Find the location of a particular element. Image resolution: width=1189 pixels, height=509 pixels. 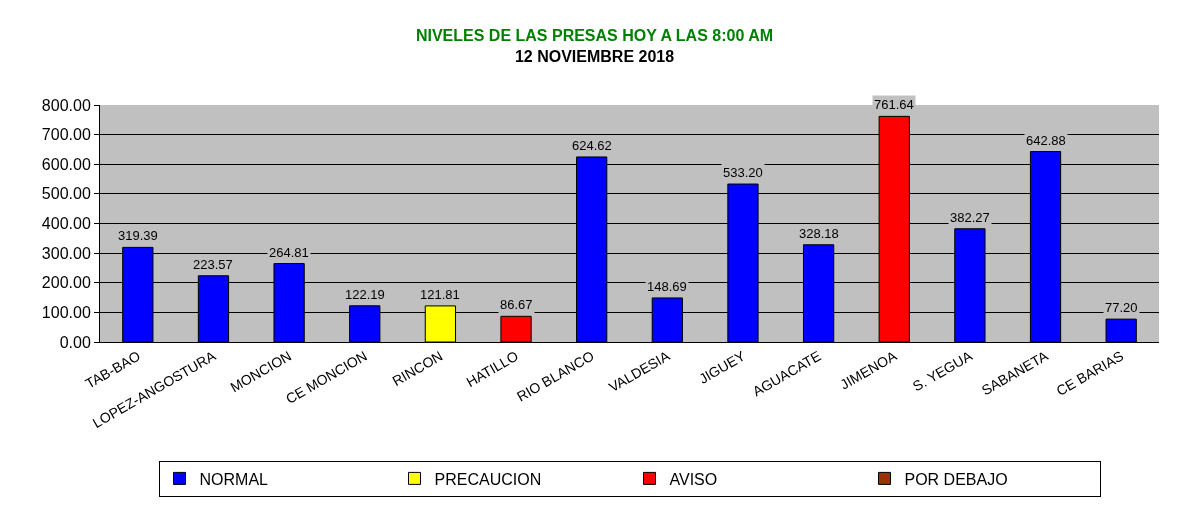

data-label: 642.88 is located at coordinates (1046, 140).